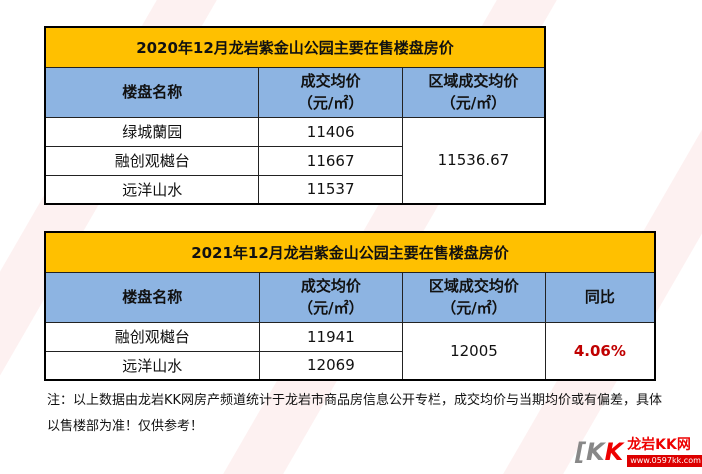  Describe the element at coordinates (599, 452) in the screenshot. I see `logo-mark: [KK` at that location.